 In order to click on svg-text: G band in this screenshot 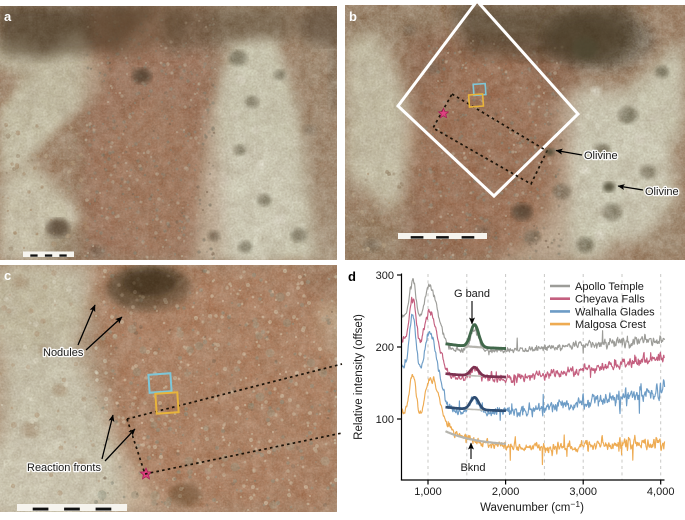, I will do `click(472, 294)`.